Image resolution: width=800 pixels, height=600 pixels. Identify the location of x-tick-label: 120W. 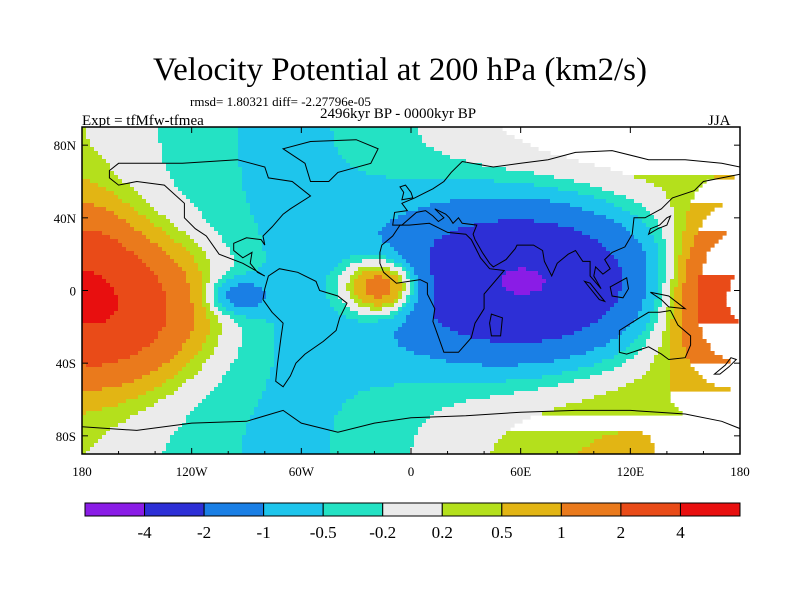
(192, 471).